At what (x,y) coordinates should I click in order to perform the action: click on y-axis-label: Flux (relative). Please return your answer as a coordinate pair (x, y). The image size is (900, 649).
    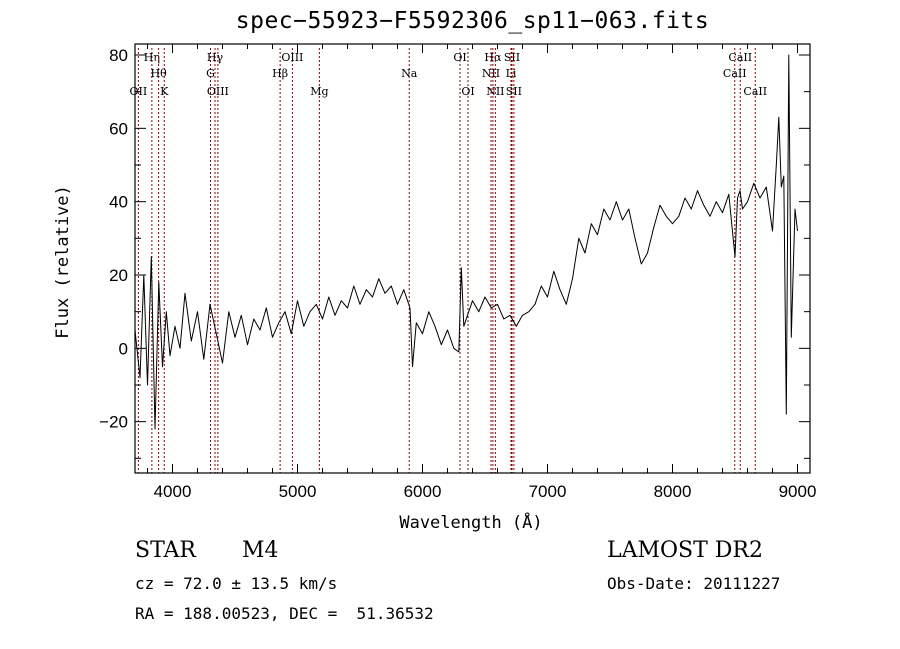
    Looking at the image, I should click on (63, 262).